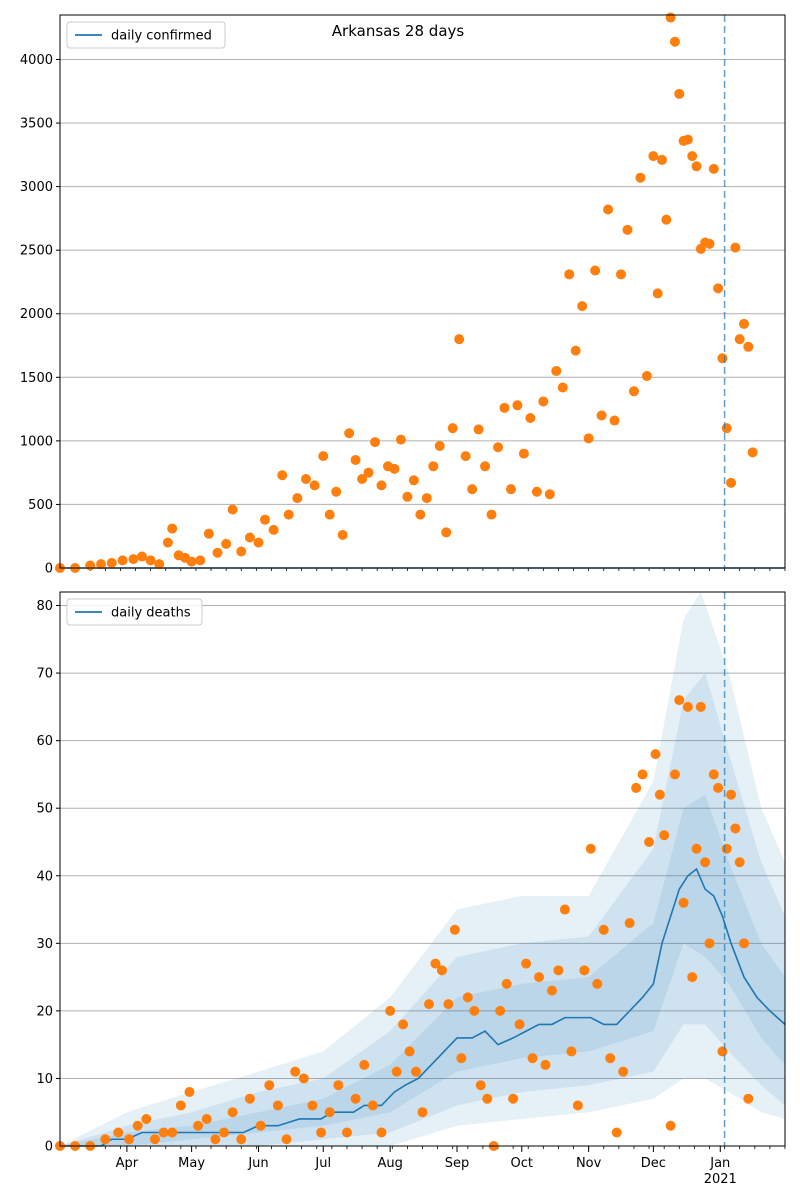 This screenshot has width=800, height=1200. I want to click on x-tick-label: Jul, so click(322, 1163).